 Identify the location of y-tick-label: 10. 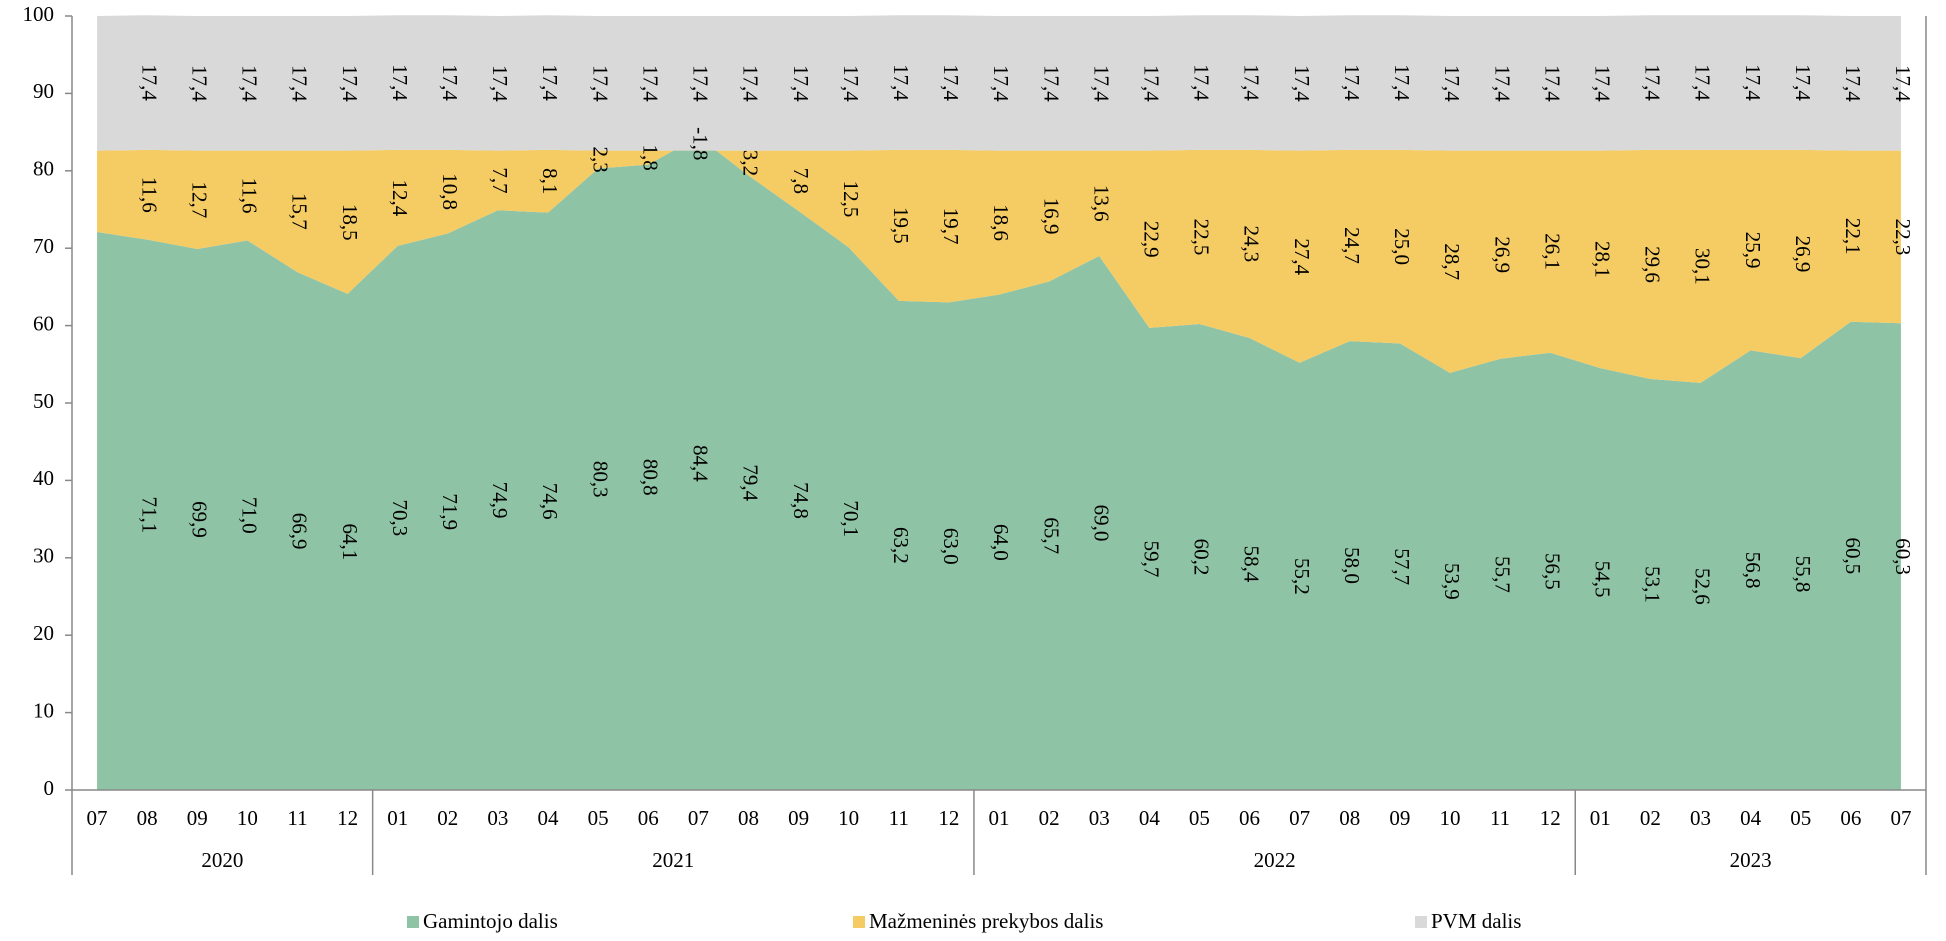
(43, 710).